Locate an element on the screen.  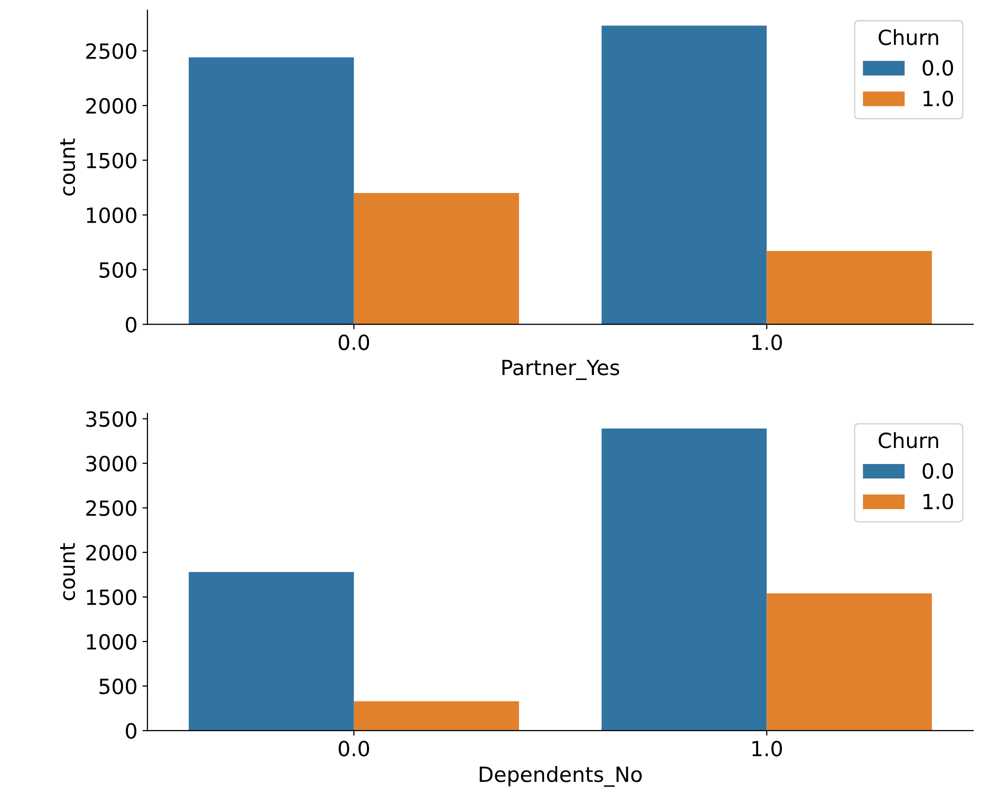
x-axis-title: Dependents_No is located at coordinates (561, 776).